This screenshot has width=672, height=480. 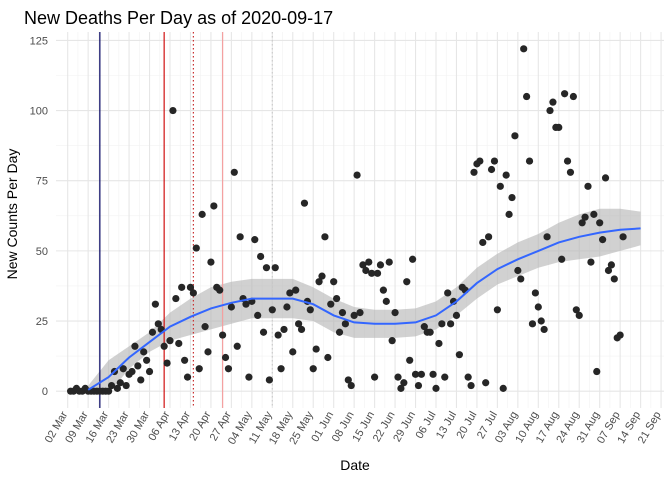 I want to click on y-tick-label: 125, so click(x=39, y=41).